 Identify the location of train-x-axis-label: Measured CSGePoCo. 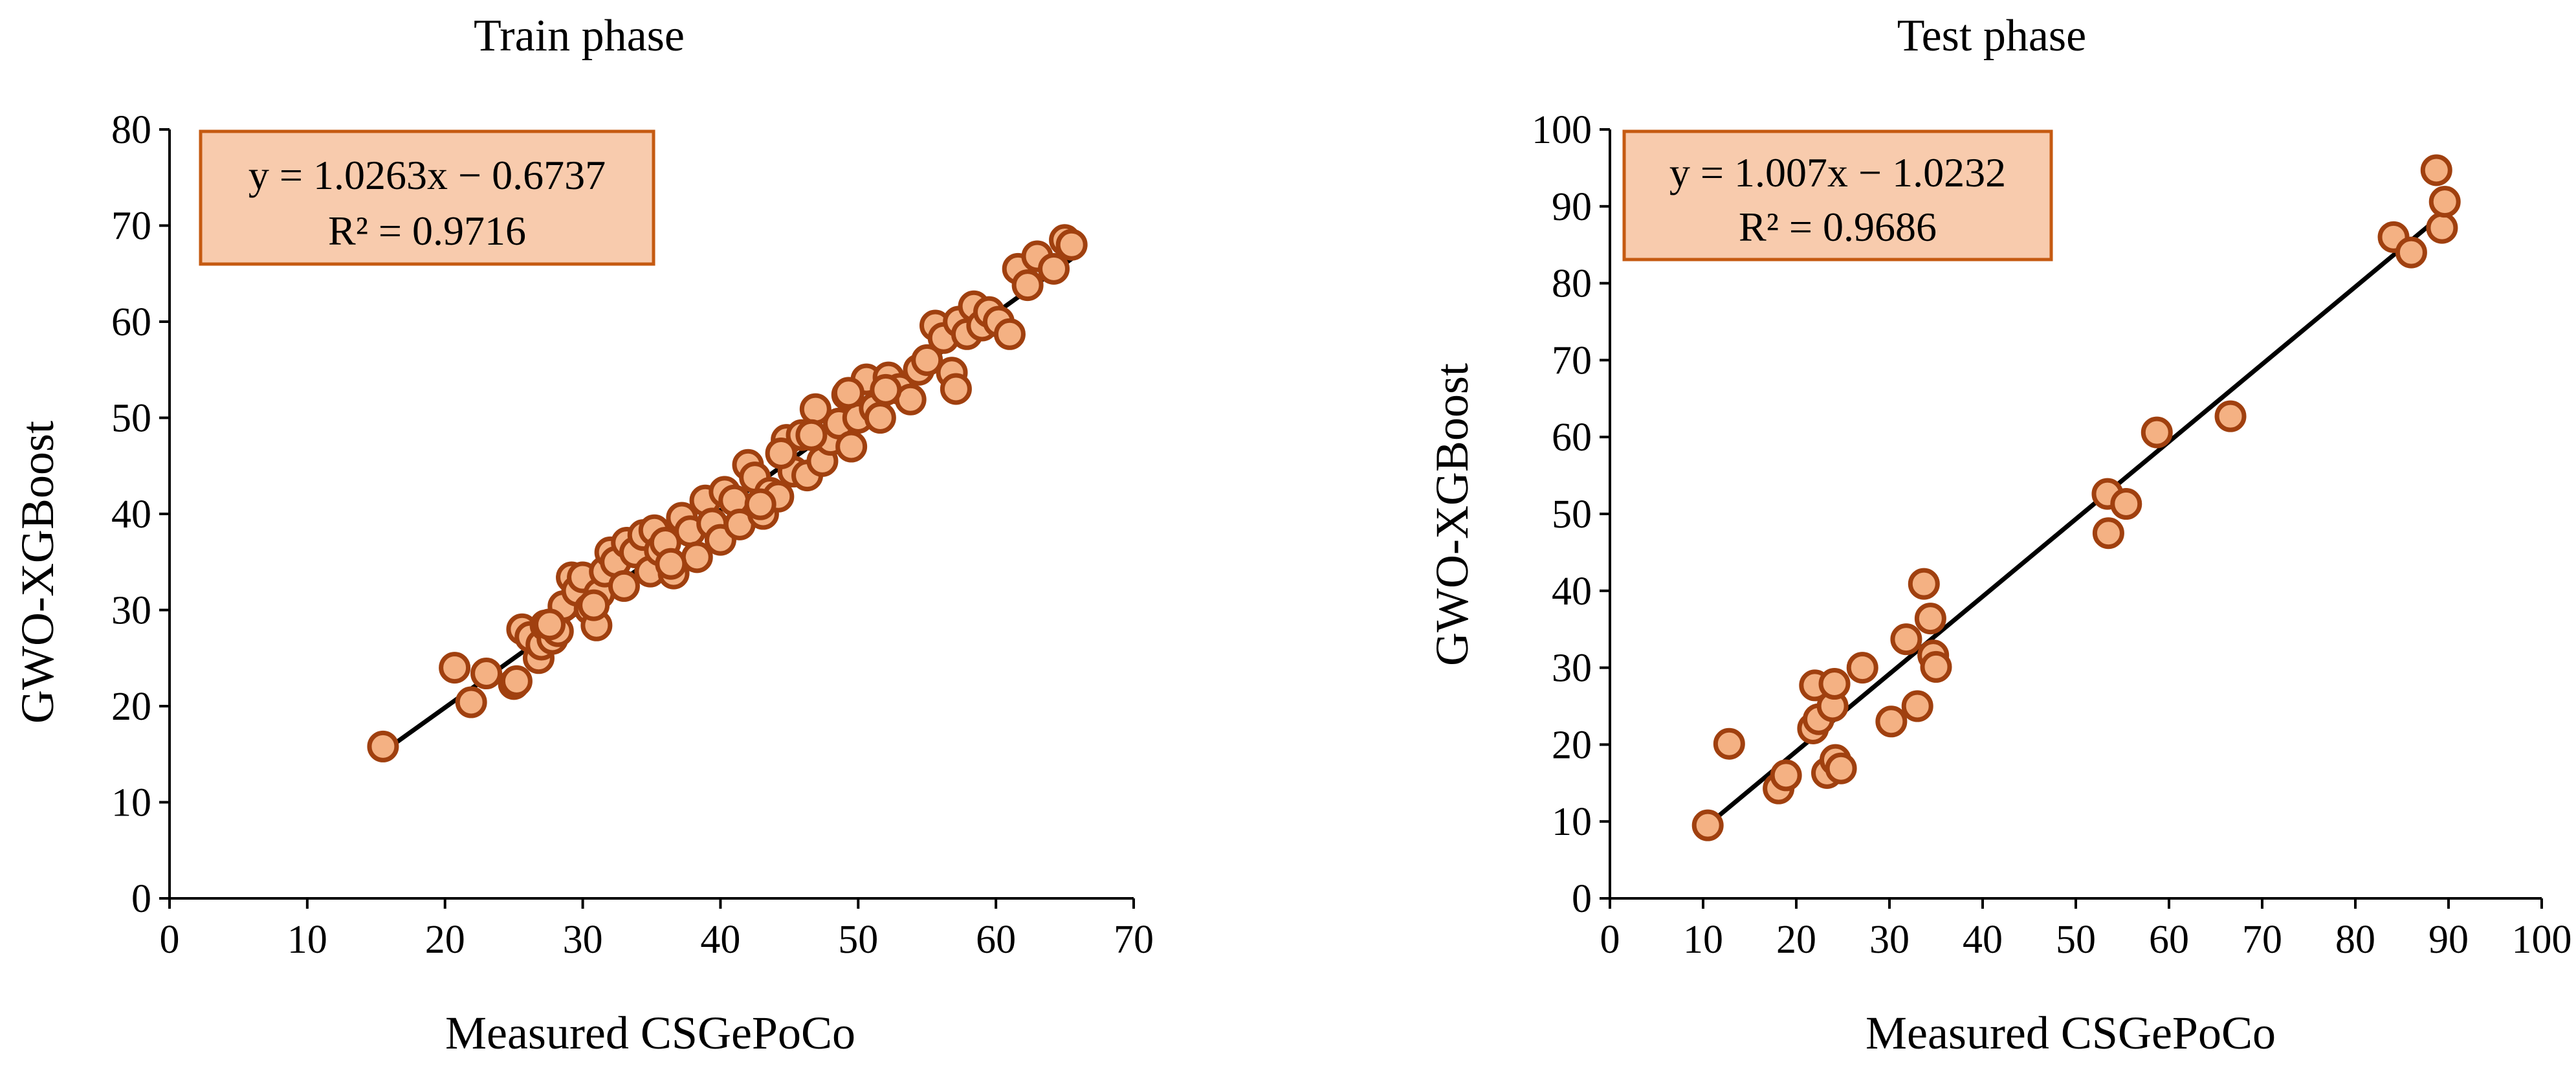
(650, 1033).